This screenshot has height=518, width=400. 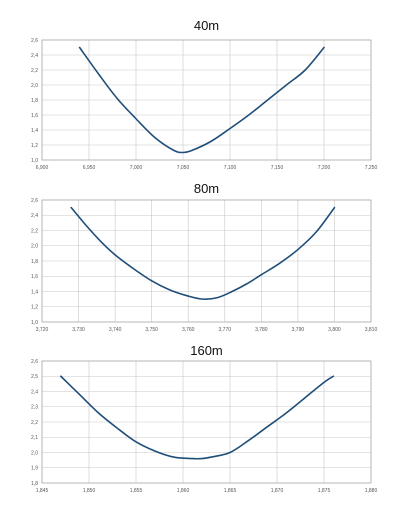 I want to click on chart-title: 160m, so click(x=206, y=350).